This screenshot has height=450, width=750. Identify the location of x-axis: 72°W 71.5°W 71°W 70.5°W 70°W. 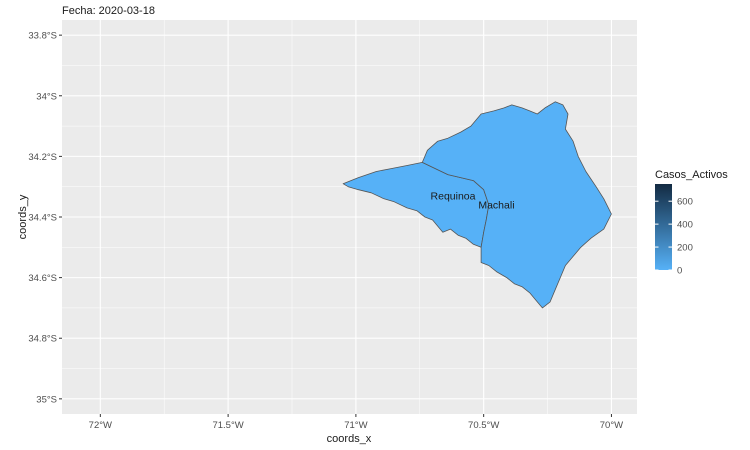
(356, 422).